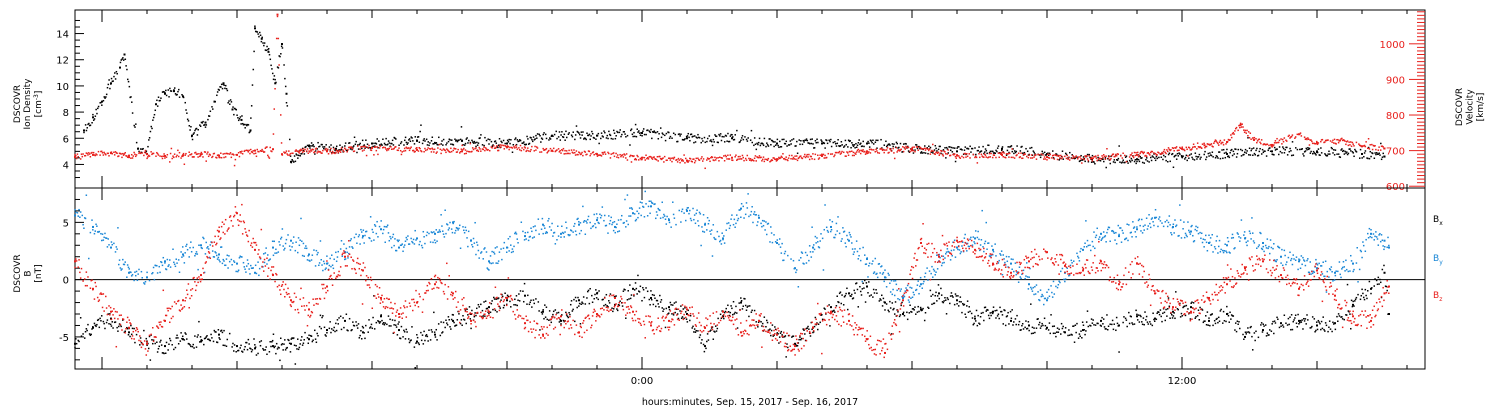 The width and height of the screenshot is (1500, 410). I want to click on bx-point, so click(543, 311).